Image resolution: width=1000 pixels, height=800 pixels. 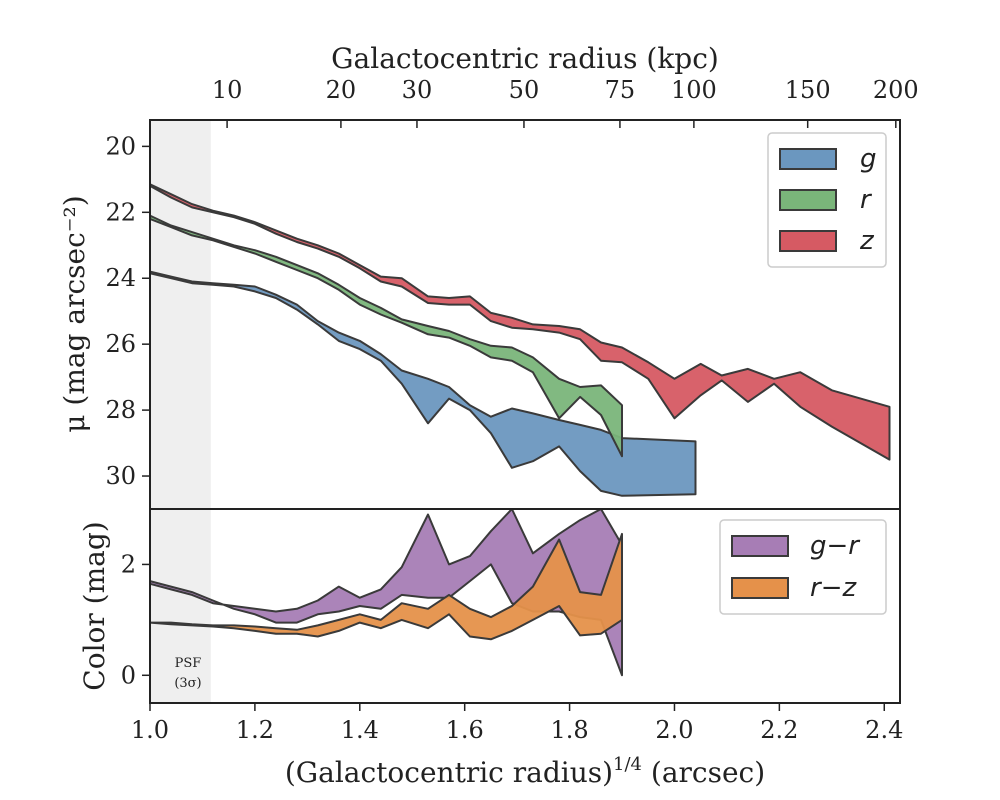 I want to click on bottom-y-tick-label: 0, so click(x=128, y=675).